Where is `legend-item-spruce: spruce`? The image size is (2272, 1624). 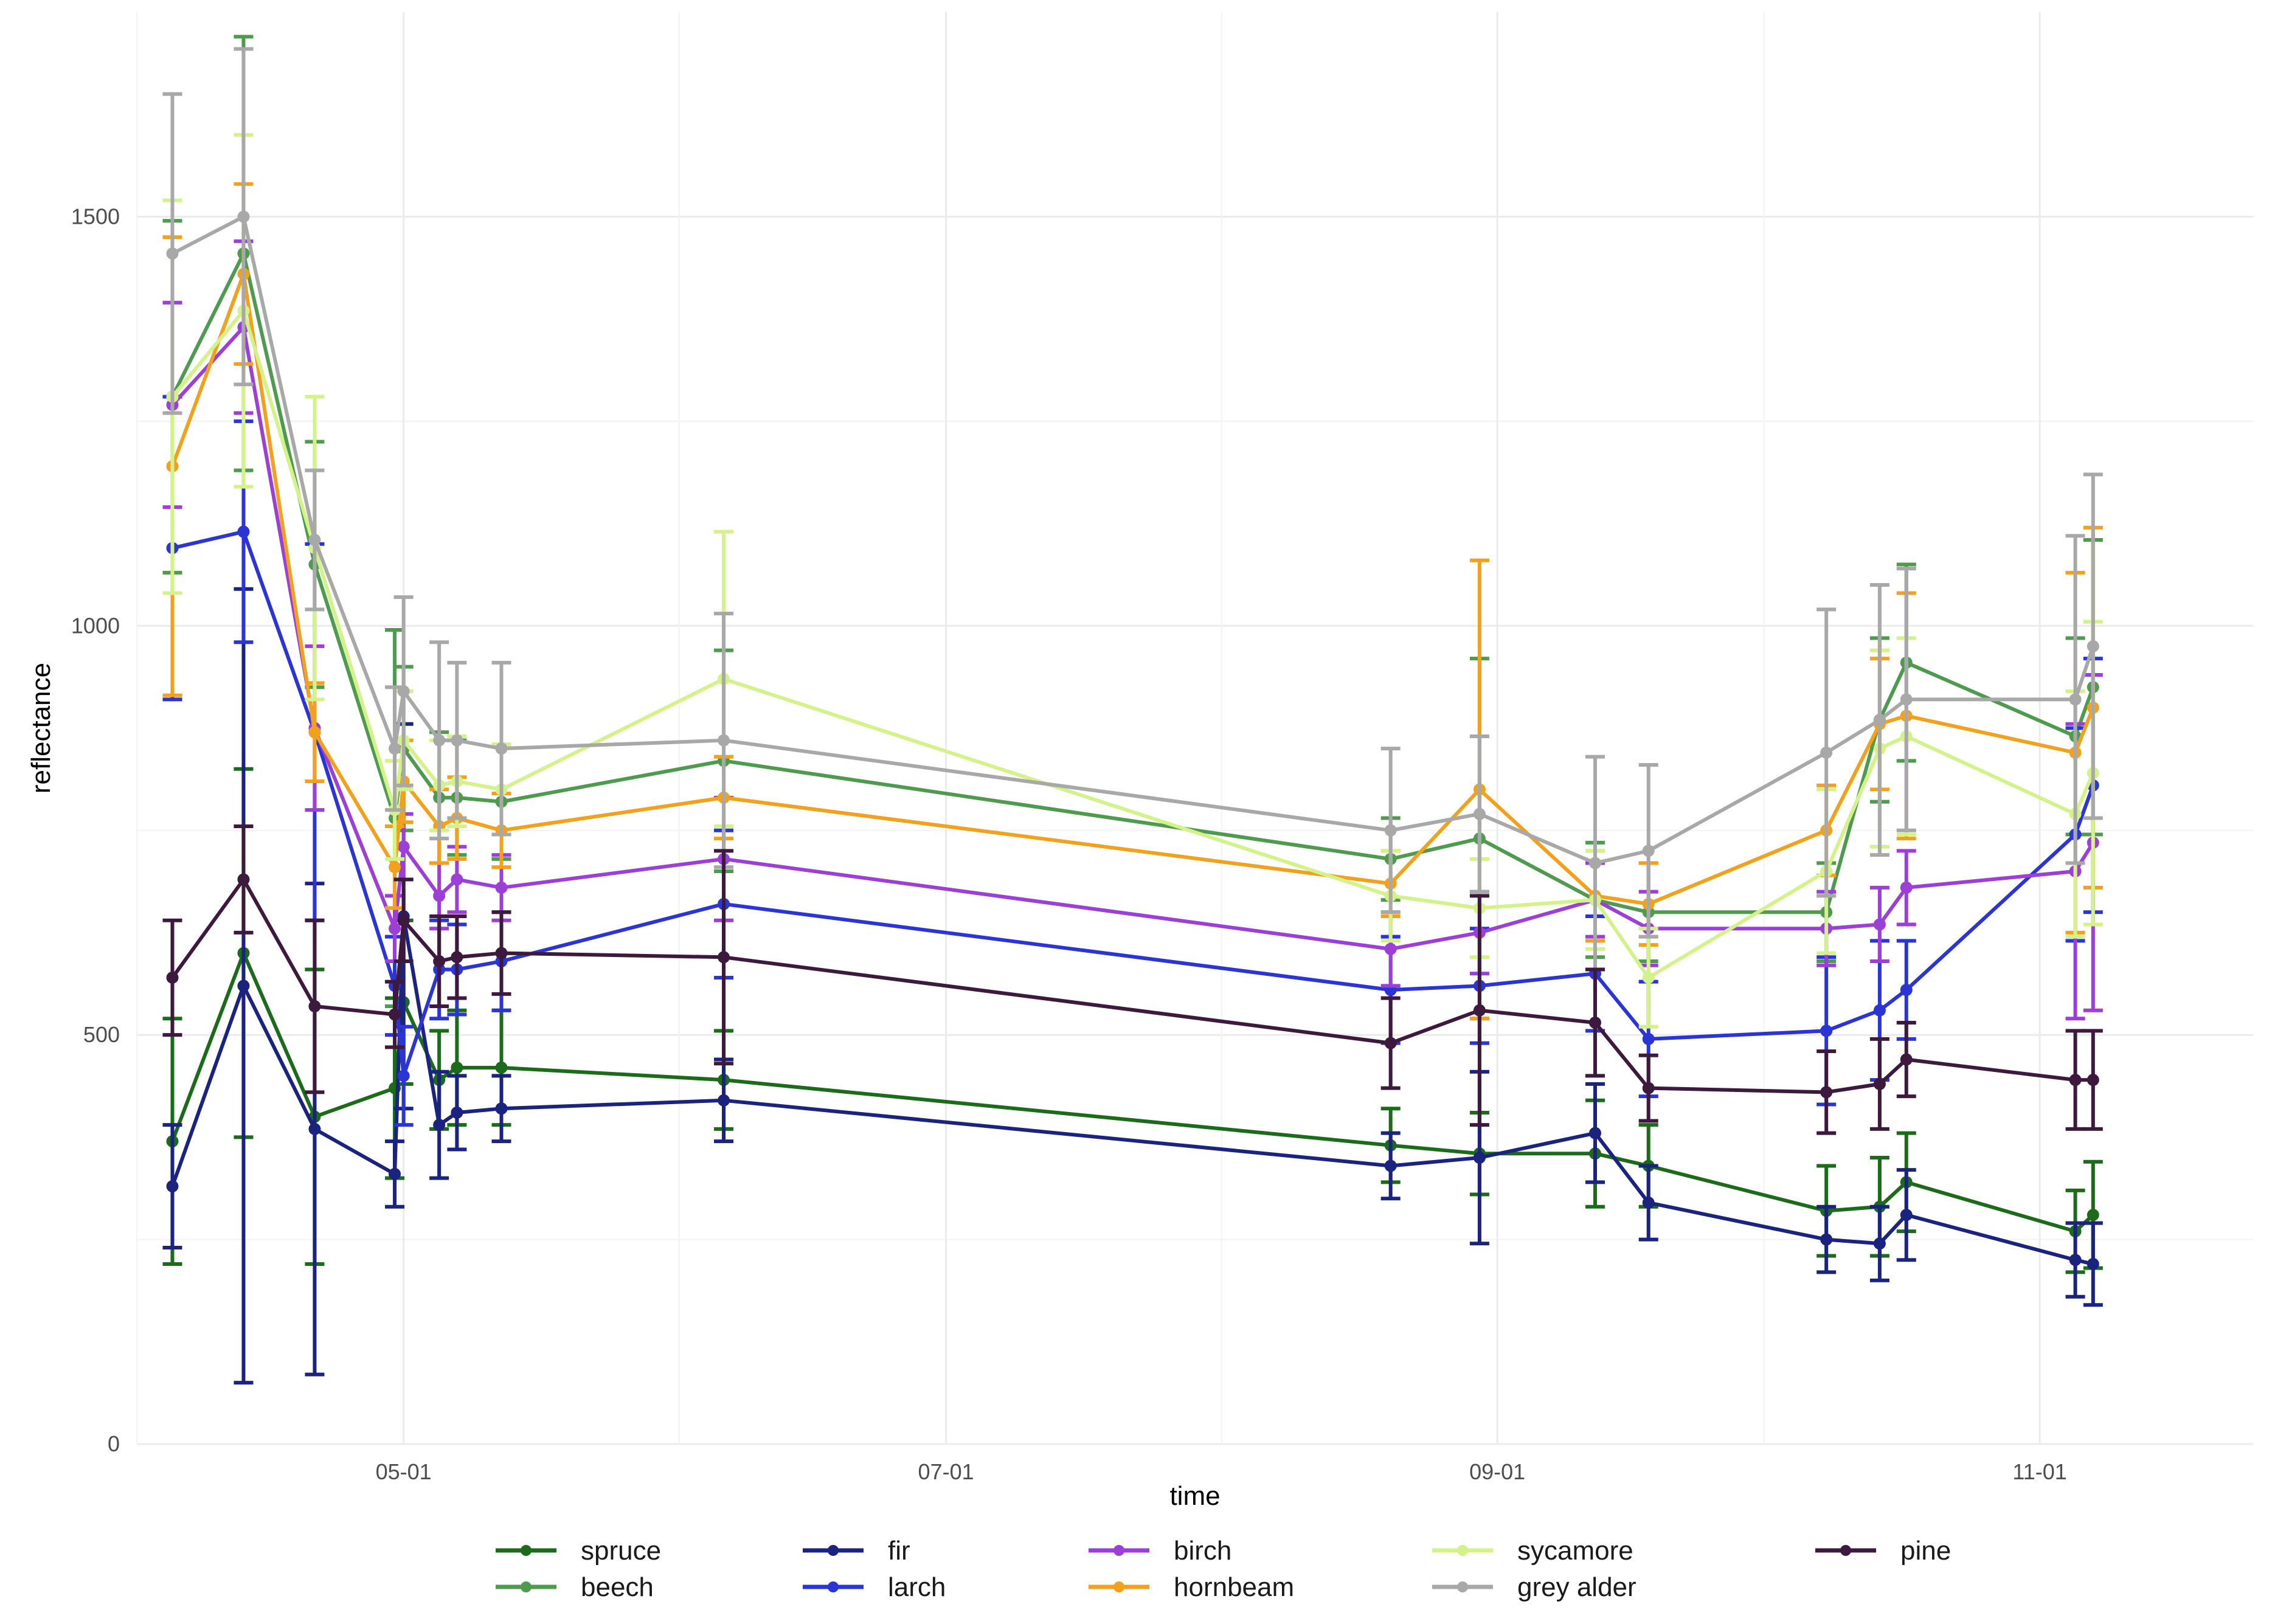 legend-item-spruce: spruce is located at coordinates (578, 1551).